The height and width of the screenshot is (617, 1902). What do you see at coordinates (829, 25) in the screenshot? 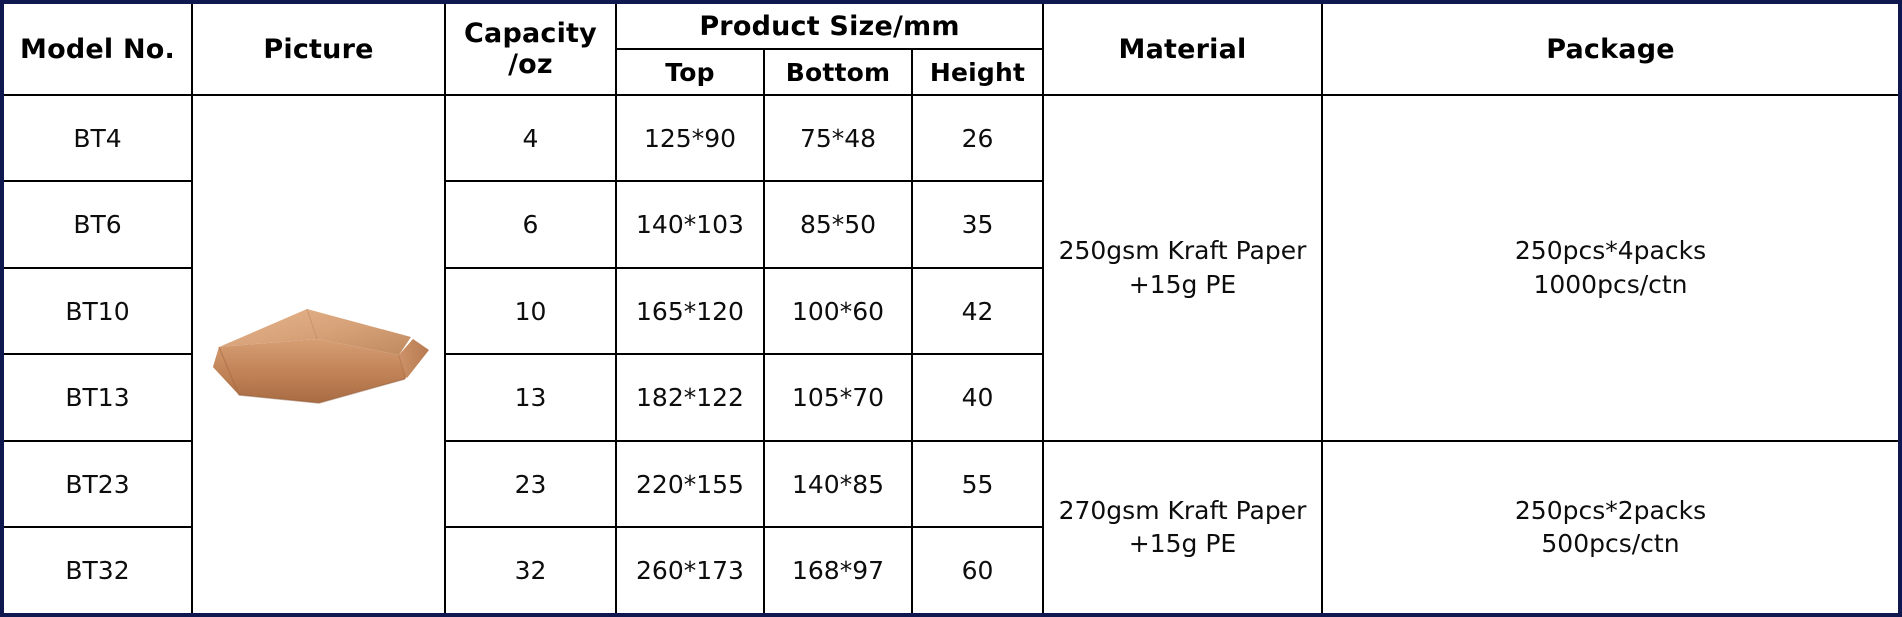
I see `column-header-product-size: Product Size/mm` at bounding box center [829, 25].